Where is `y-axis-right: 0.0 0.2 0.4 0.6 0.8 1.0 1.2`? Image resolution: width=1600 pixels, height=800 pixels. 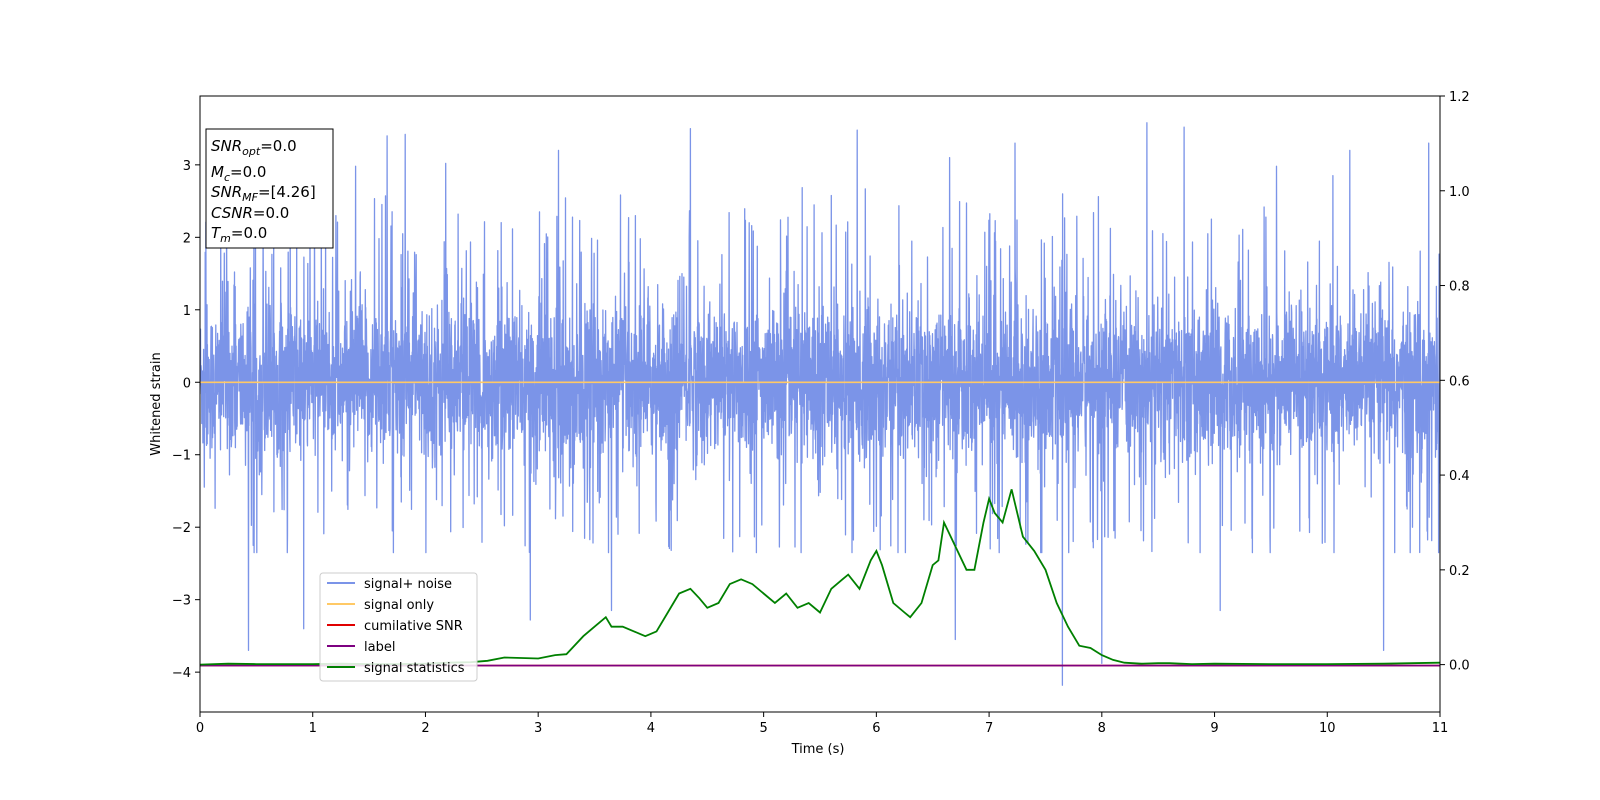 y-axis-right: 0.0 0.2 0.4 0.6 0.8 1.0 1.2 is located at coordinates (1455, 382).